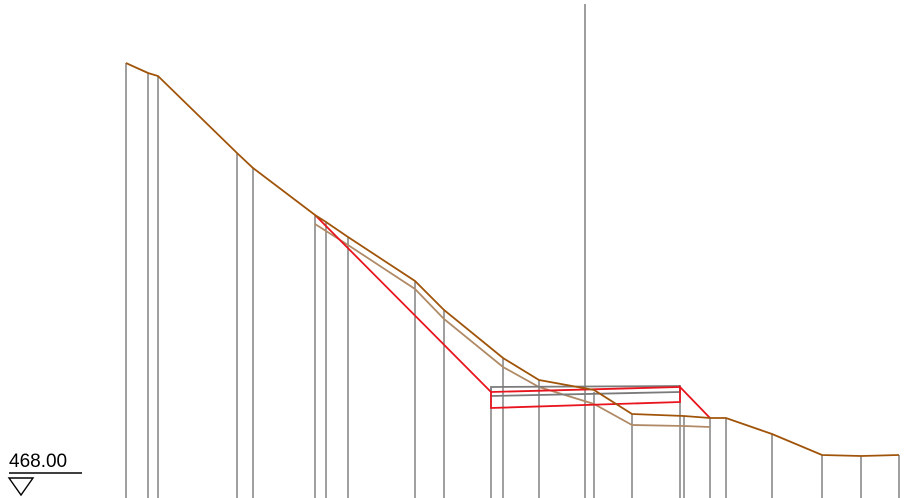 The image size is (904, 498). What do you see at coordinates (38, 461) in the screenshot?
I see `datum-elevation-label: 468.00` at bounding box center [38, 461].